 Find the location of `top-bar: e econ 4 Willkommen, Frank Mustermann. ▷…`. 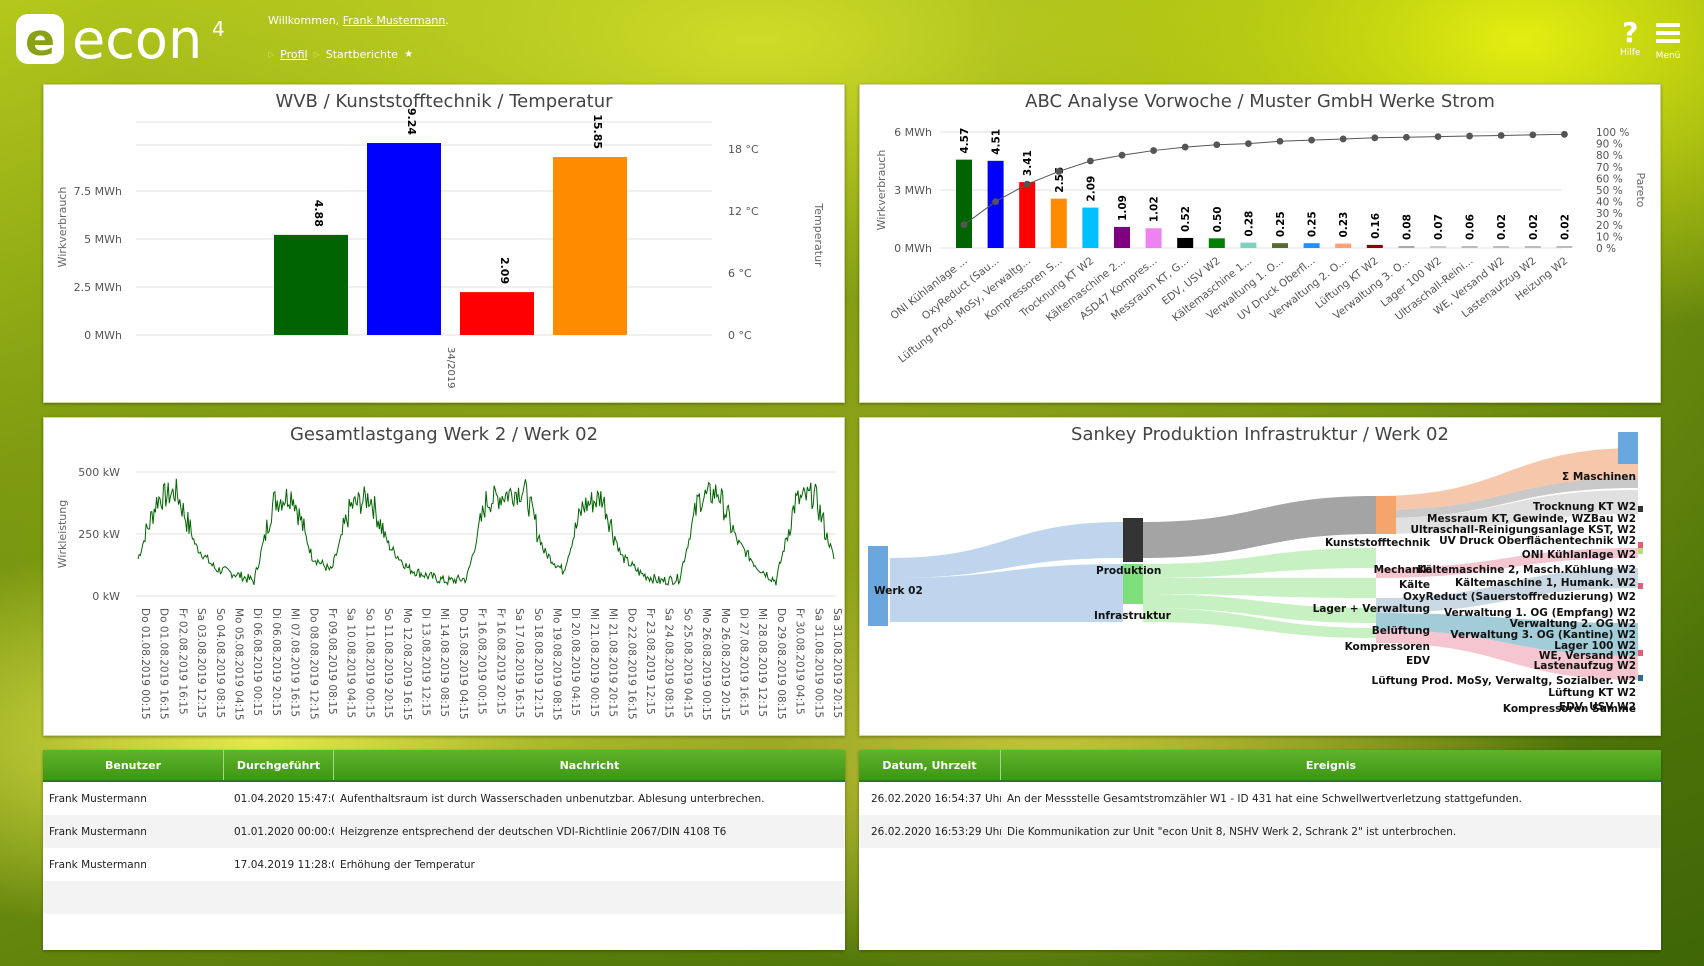

top-bar: e econ 4 Willkommen, Frank Mustermann. ▷… is located at coordinates (852, 39).